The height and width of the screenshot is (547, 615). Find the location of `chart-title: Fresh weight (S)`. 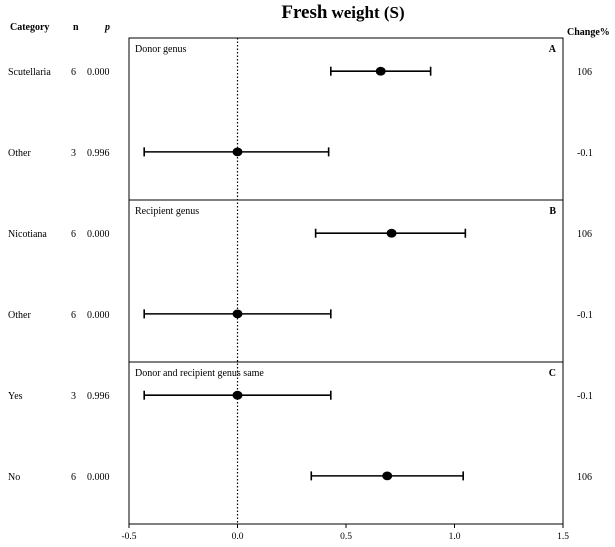

chart-title: Fresh weight (S) is located at coordinates (342, 12).